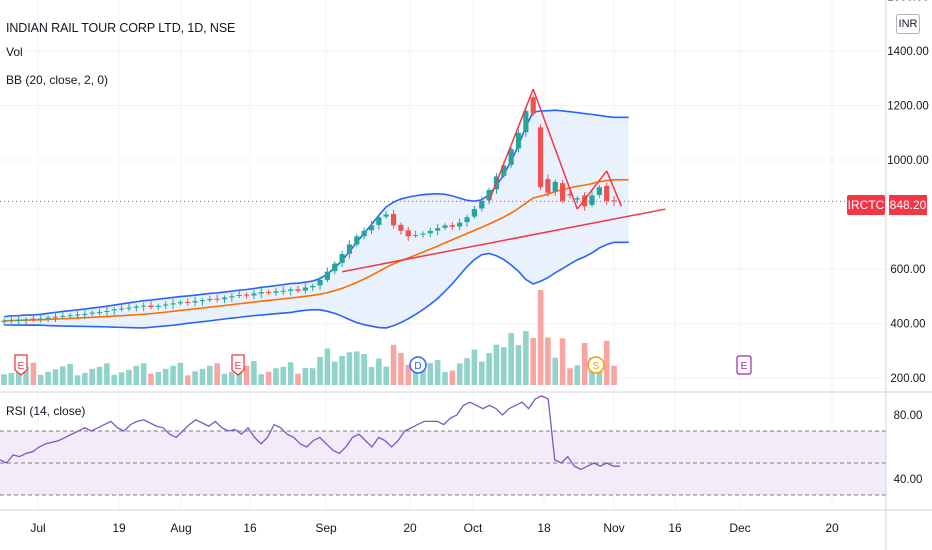 The width and height of the screenshot is (932, 550). I want to click on trend-line-support, so click(503, 240).